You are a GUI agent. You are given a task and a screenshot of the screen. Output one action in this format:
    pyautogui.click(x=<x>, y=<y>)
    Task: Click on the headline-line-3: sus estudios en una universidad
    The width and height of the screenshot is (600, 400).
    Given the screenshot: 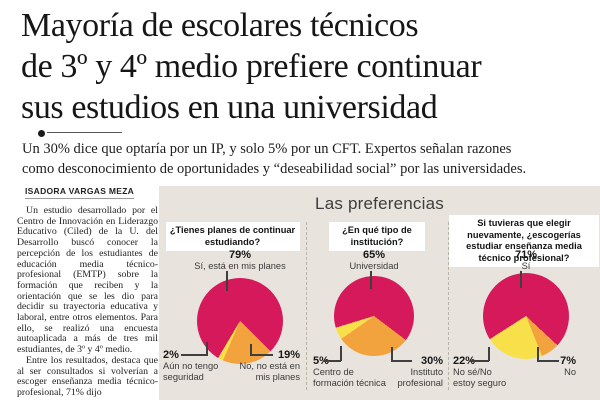 What is the action you would take?
    pyautogui.click(x=229, y=107)
    